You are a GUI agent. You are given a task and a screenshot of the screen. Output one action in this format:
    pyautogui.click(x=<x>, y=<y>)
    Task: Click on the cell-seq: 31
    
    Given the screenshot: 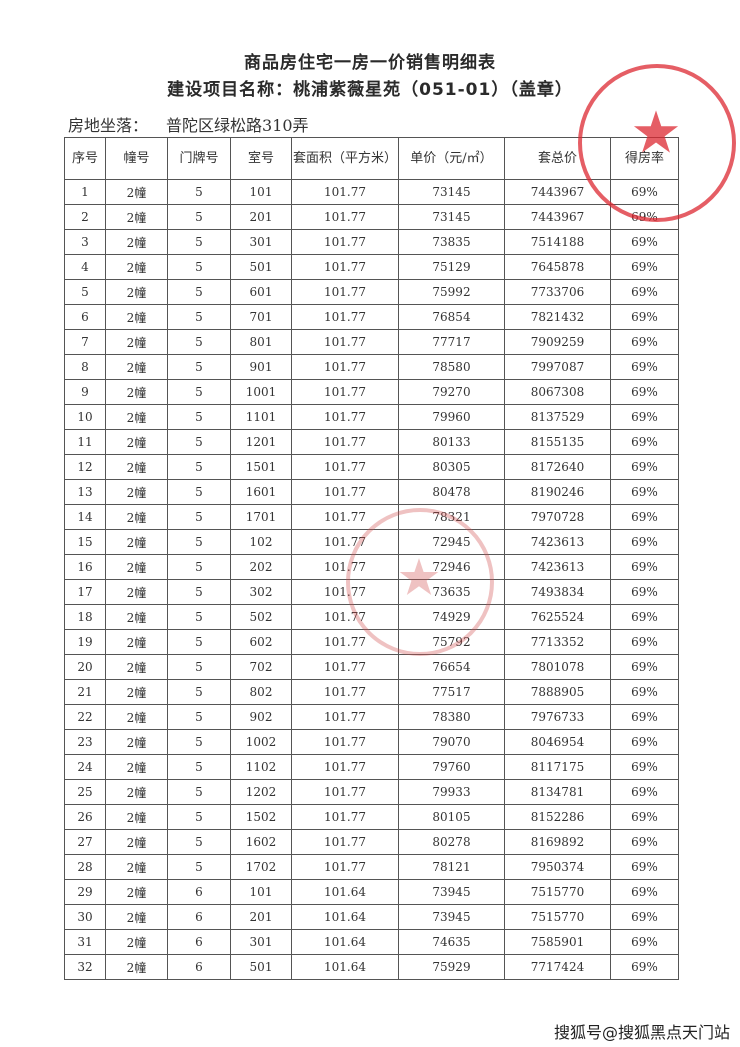 What is the action you would take?
    pyautogui.click(x=85, y=942)
    